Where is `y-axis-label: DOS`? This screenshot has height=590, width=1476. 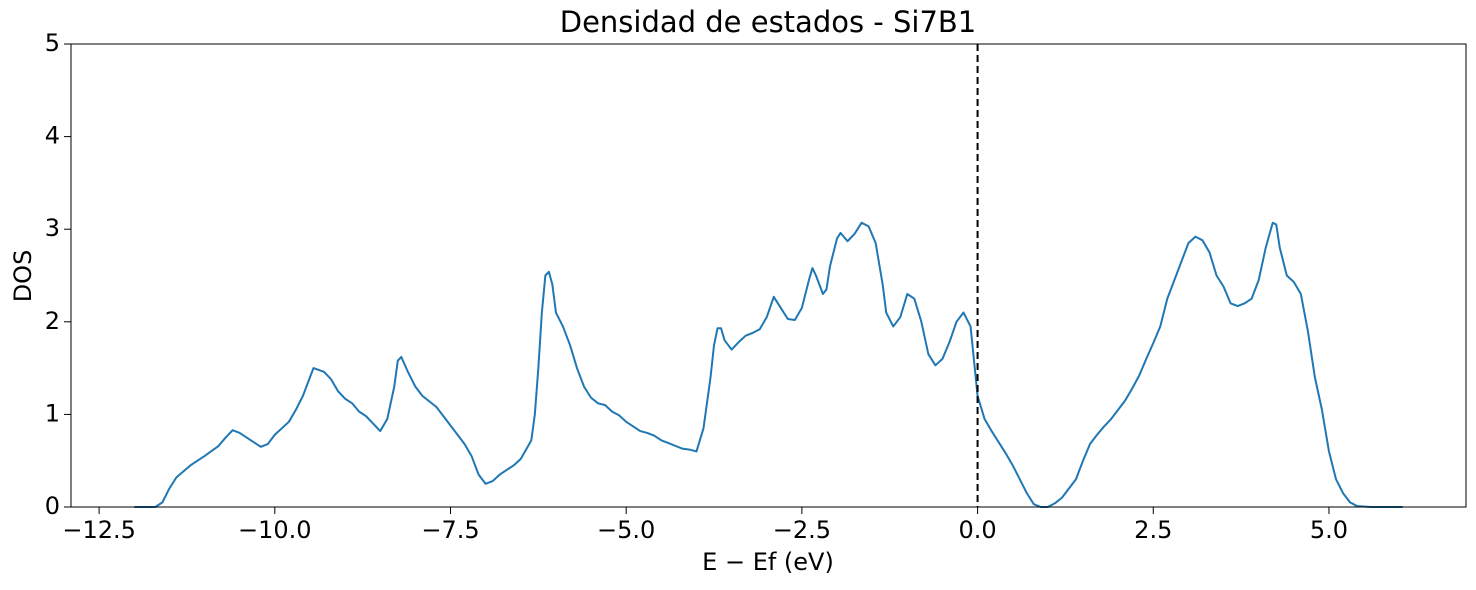 y-axis-label: DOS is located at coordinates (23, 276).